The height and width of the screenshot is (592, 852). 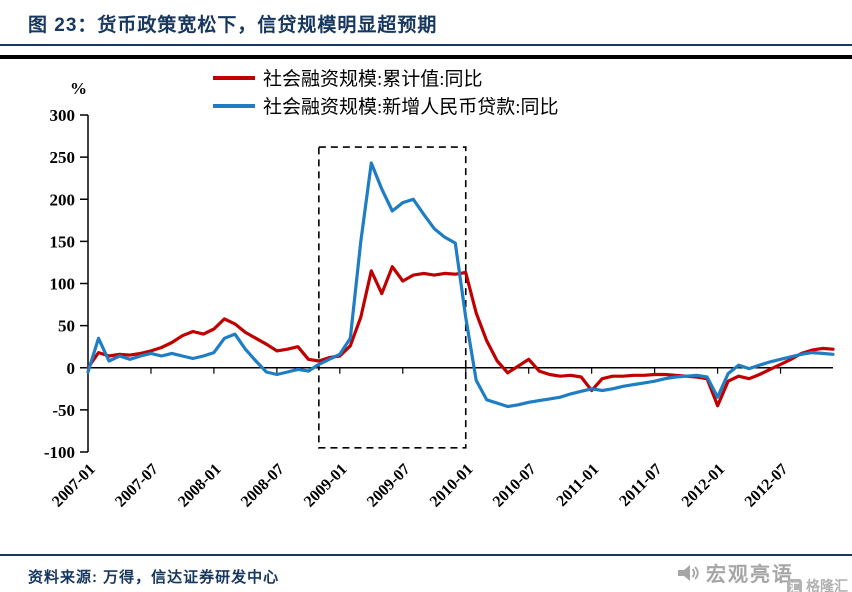 What do you see at coordinates (704, 486) in the screenshot?
I see `x-tick-label: 2012-01` at bounding box center [704, 486].